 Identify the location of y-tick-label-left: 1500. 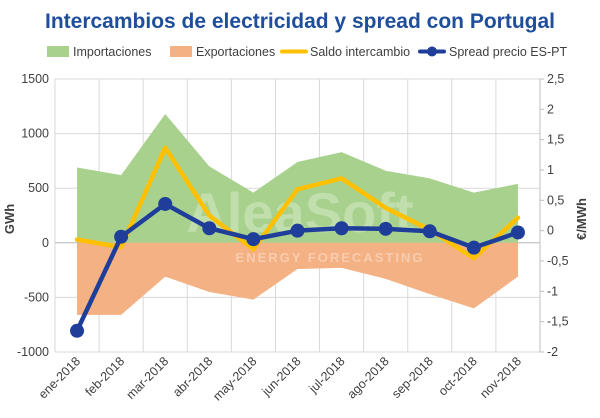
(35, 79).